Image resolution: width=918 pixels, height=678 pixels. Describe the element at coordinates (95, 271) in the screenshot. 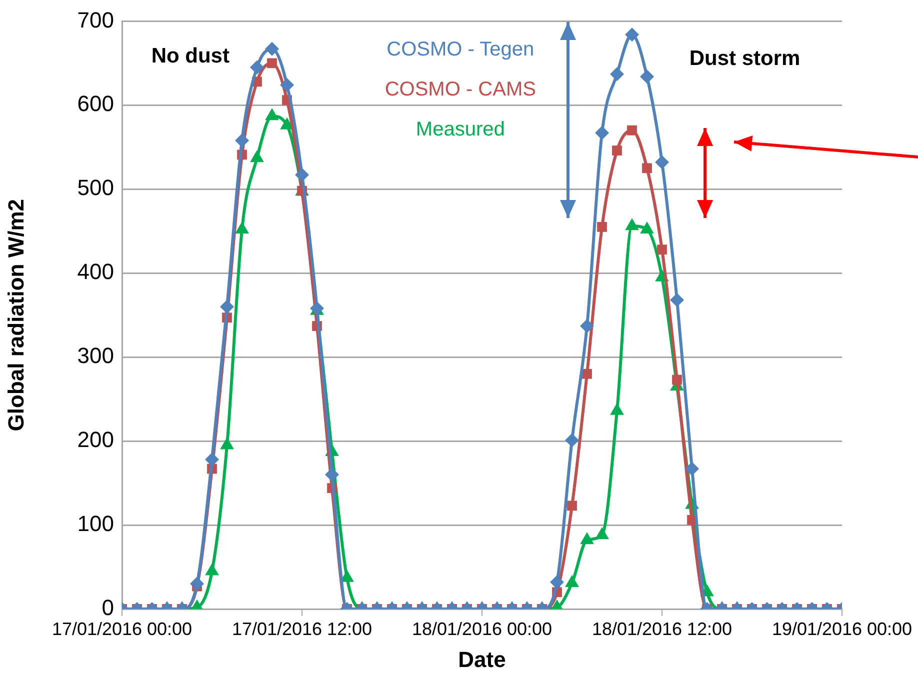

I see `y-tick-label: 400` at that location.